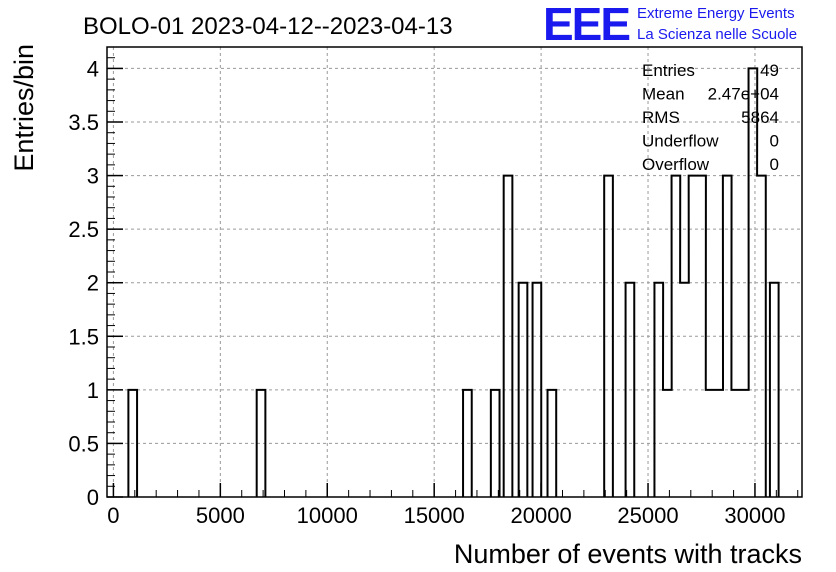  I want to click on y-tick-label: 0.5, so click(83, 443).